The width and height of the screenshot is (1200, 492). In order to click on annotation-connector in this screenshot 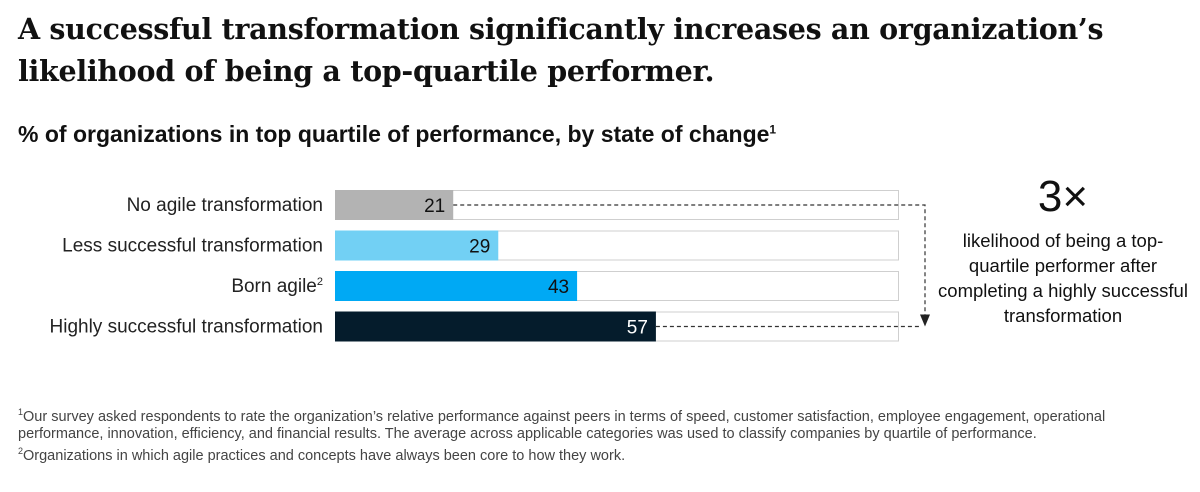, I will do `click(689, 260)`.